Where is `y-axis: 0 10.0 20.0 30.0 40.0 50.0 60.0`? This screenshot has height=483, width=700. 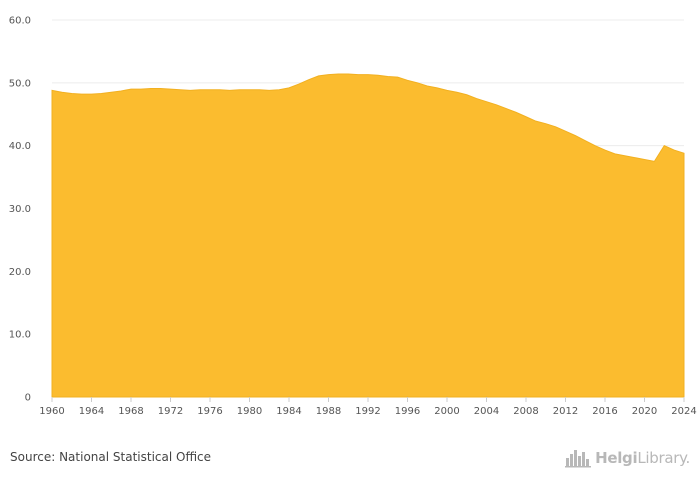 y-axis: 0 10.0 20.0 30.0 40.0 50.0 60.0 is located at coordinates (20, 210).